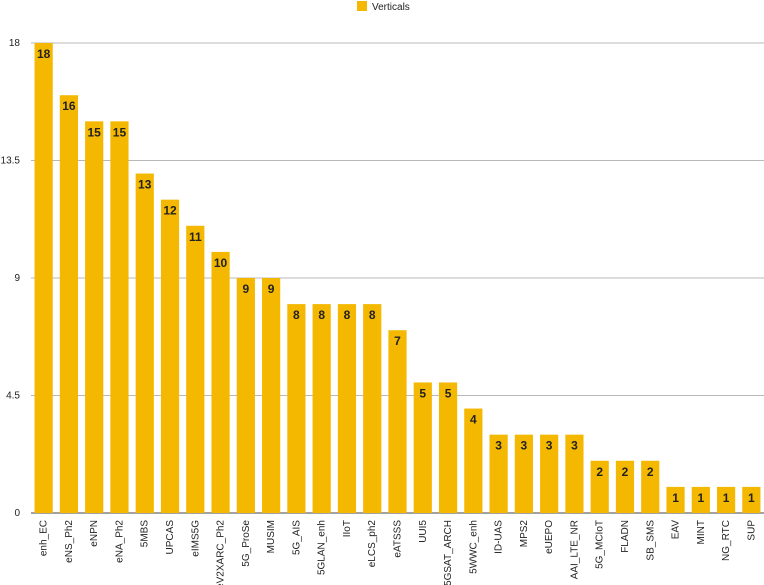  Describe the element at coordinates (11, 161) in the screenshot. I see `y-tick-label: 13.5` at that location.